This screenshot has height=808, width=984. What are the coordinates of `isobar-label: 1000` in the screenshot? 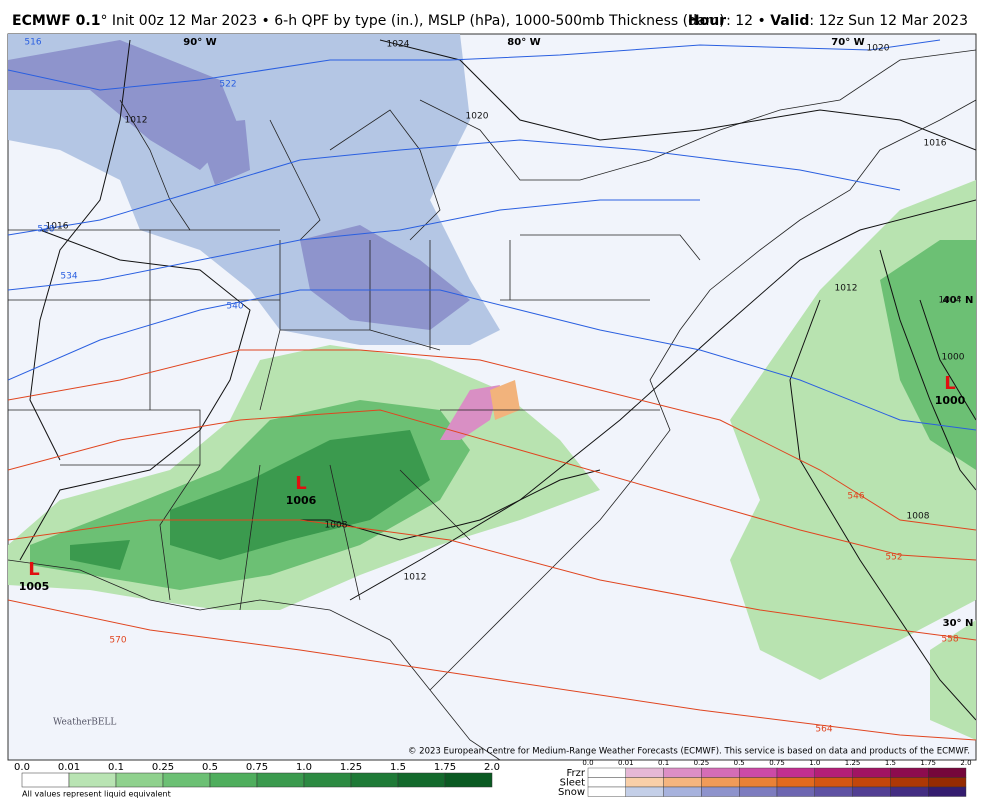 It's located at (953, 358).